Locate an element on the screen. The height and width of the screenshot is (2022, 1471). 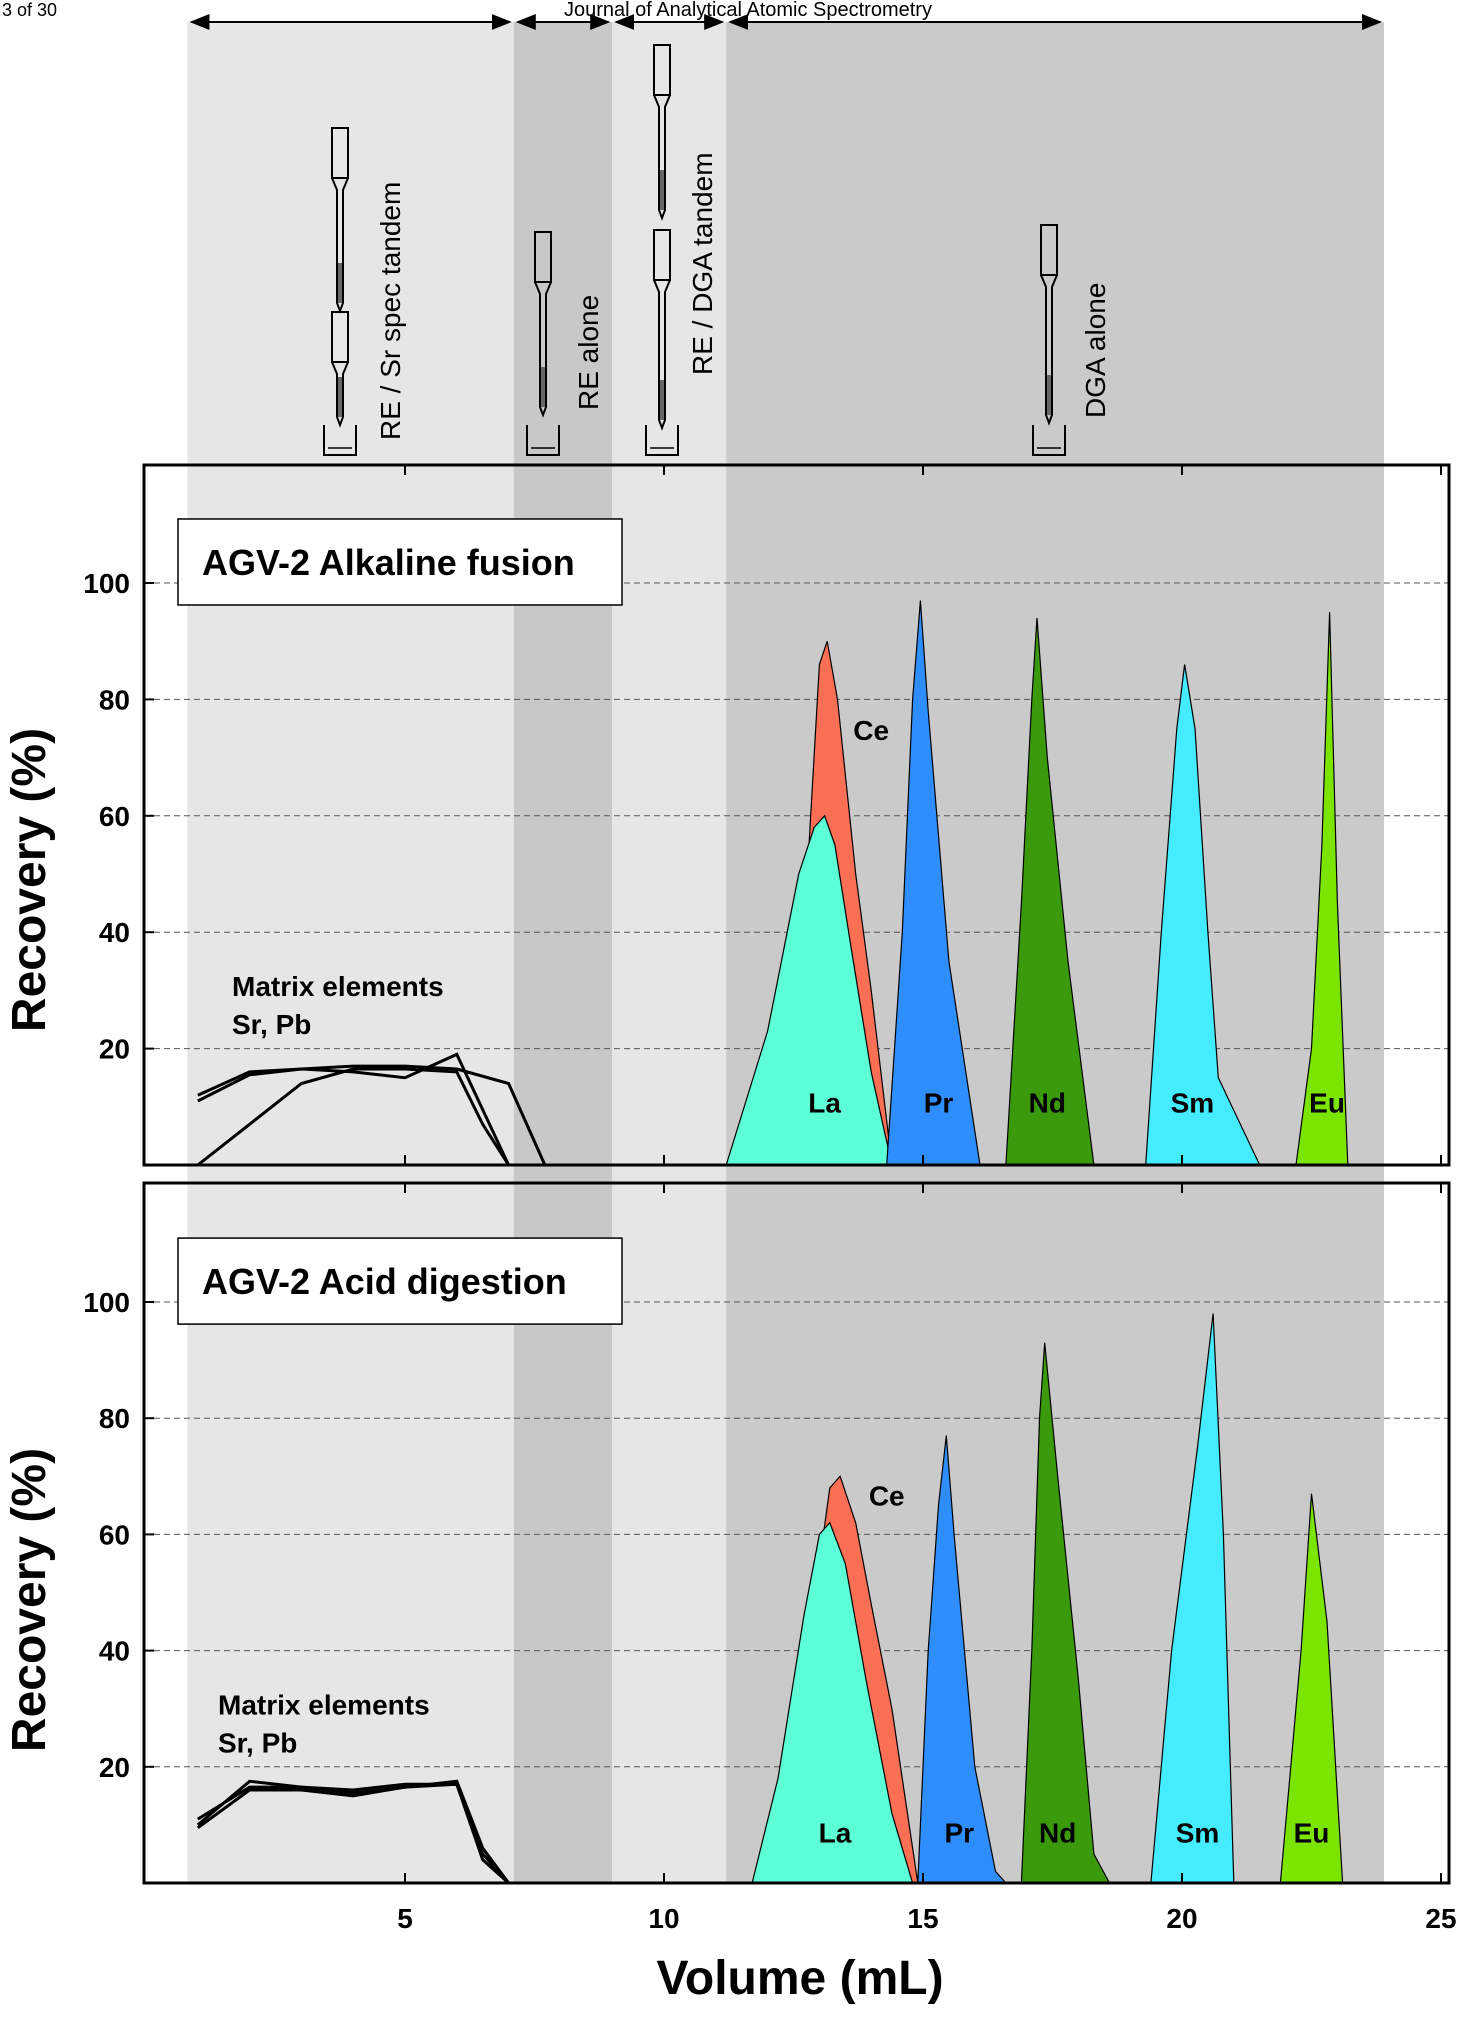
y-axis-label-top: Recovery (%) is located at coordinates (29, 880).